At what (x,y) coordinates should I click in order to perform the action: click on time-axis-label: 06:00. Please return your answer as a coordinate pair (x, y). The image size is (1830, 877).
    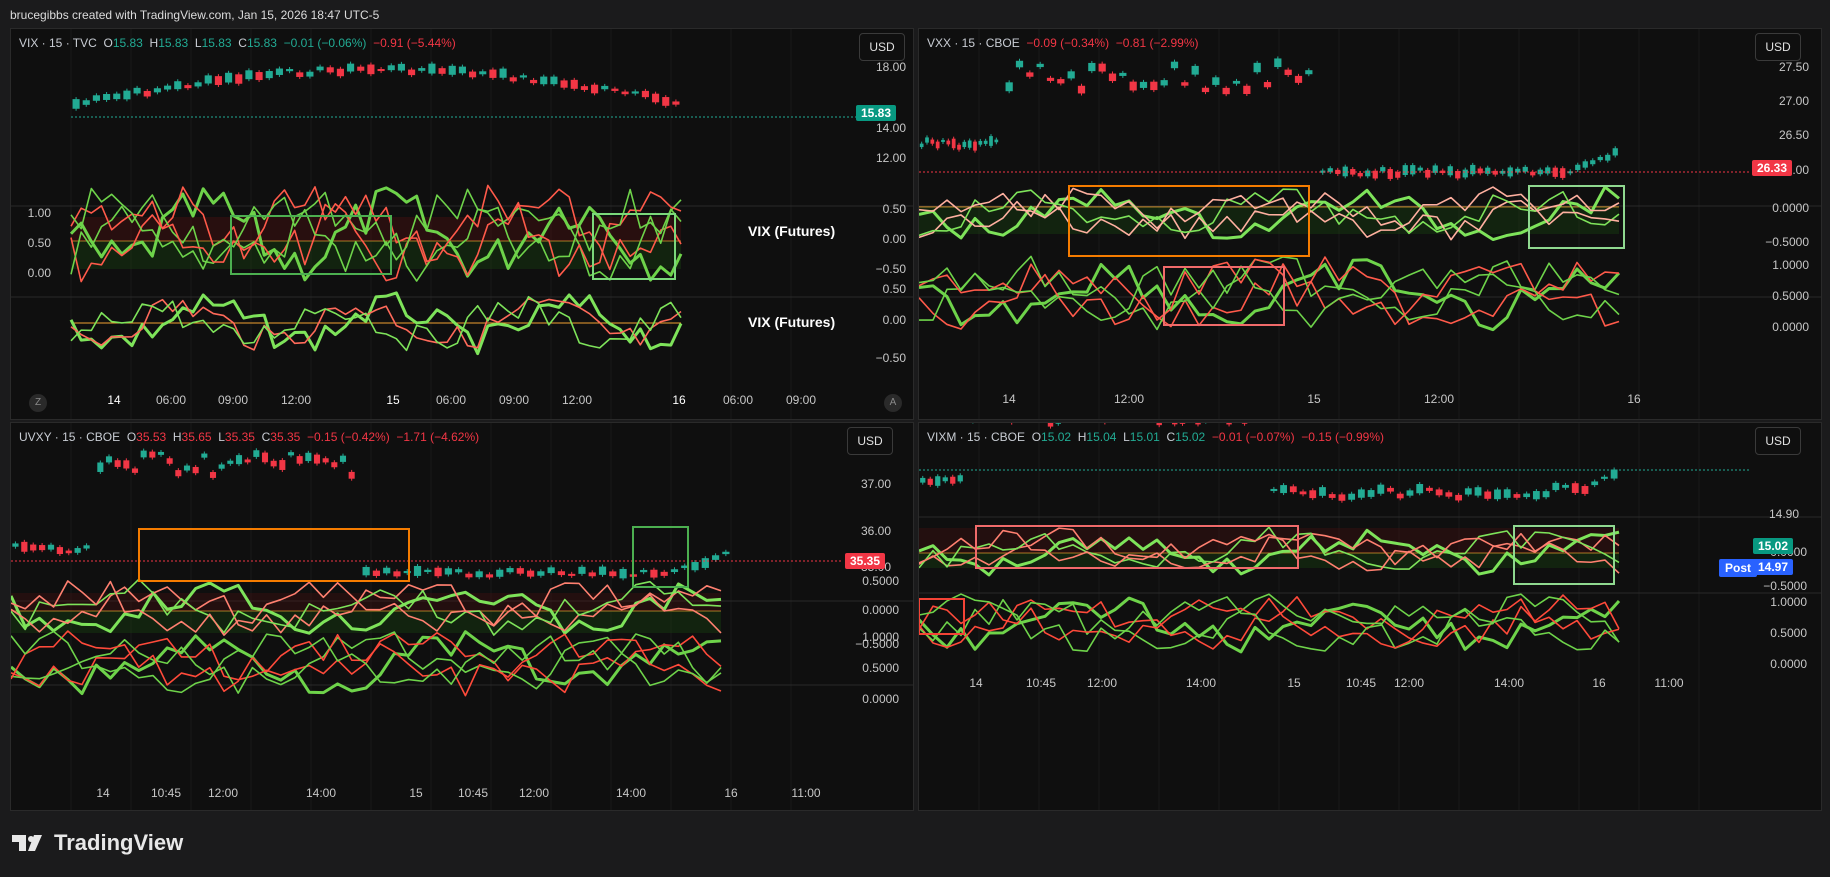
    Looking at the image, I should click on (451, 400).